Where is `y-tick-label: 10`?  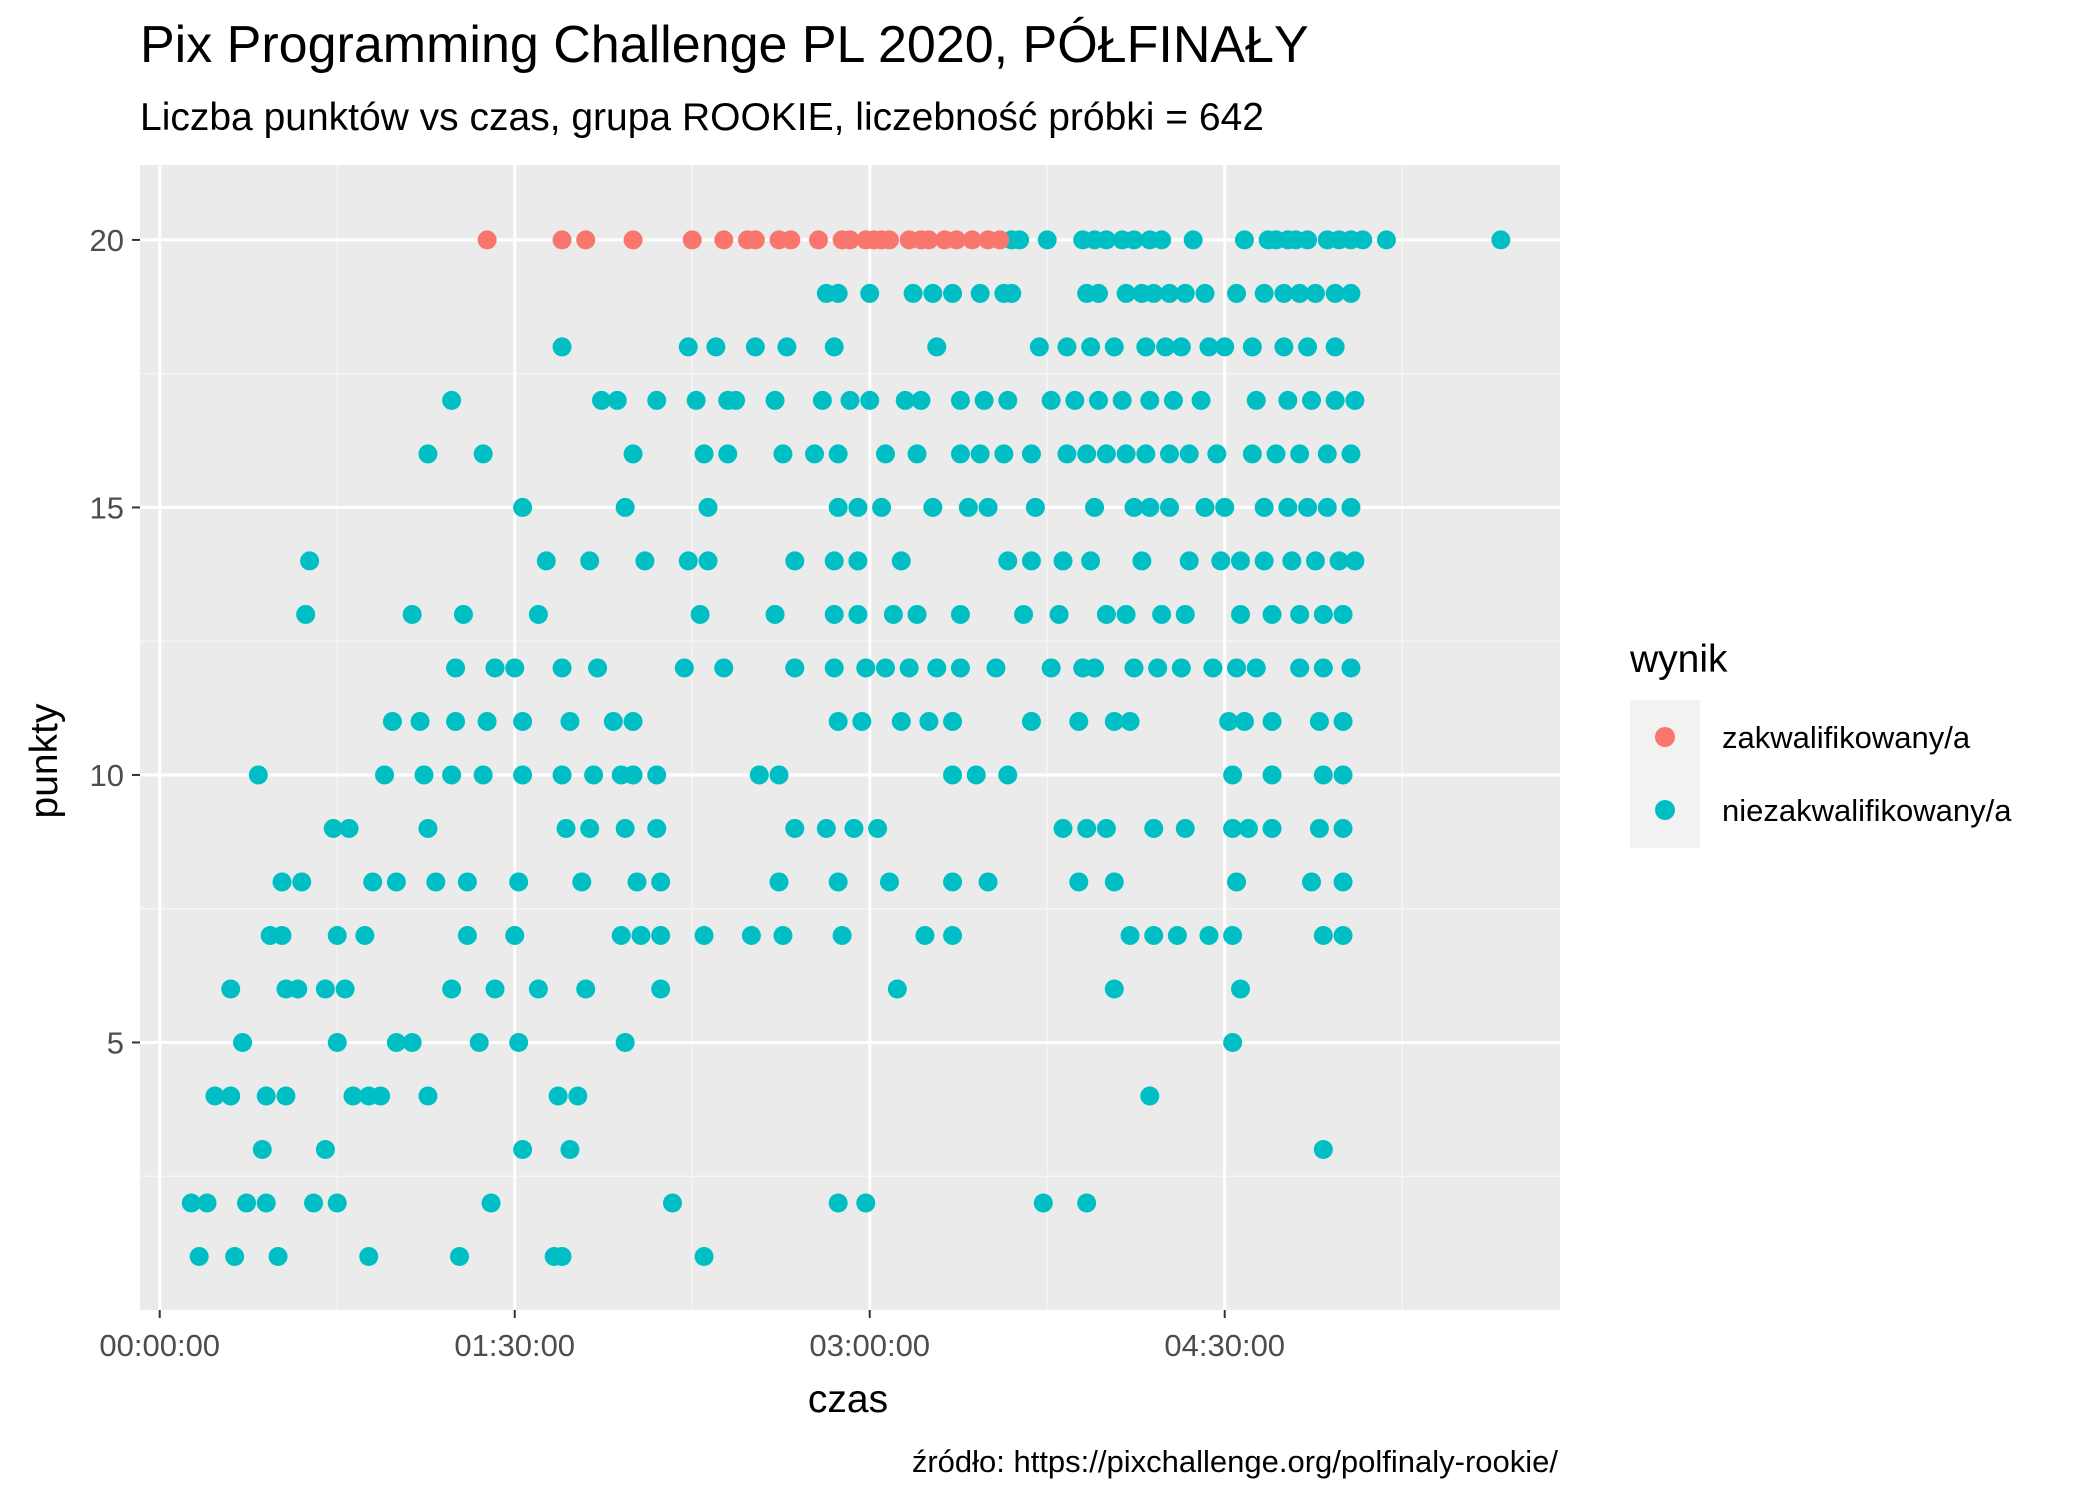
y-tick-label: 10 is located at coordinates (107, 775).